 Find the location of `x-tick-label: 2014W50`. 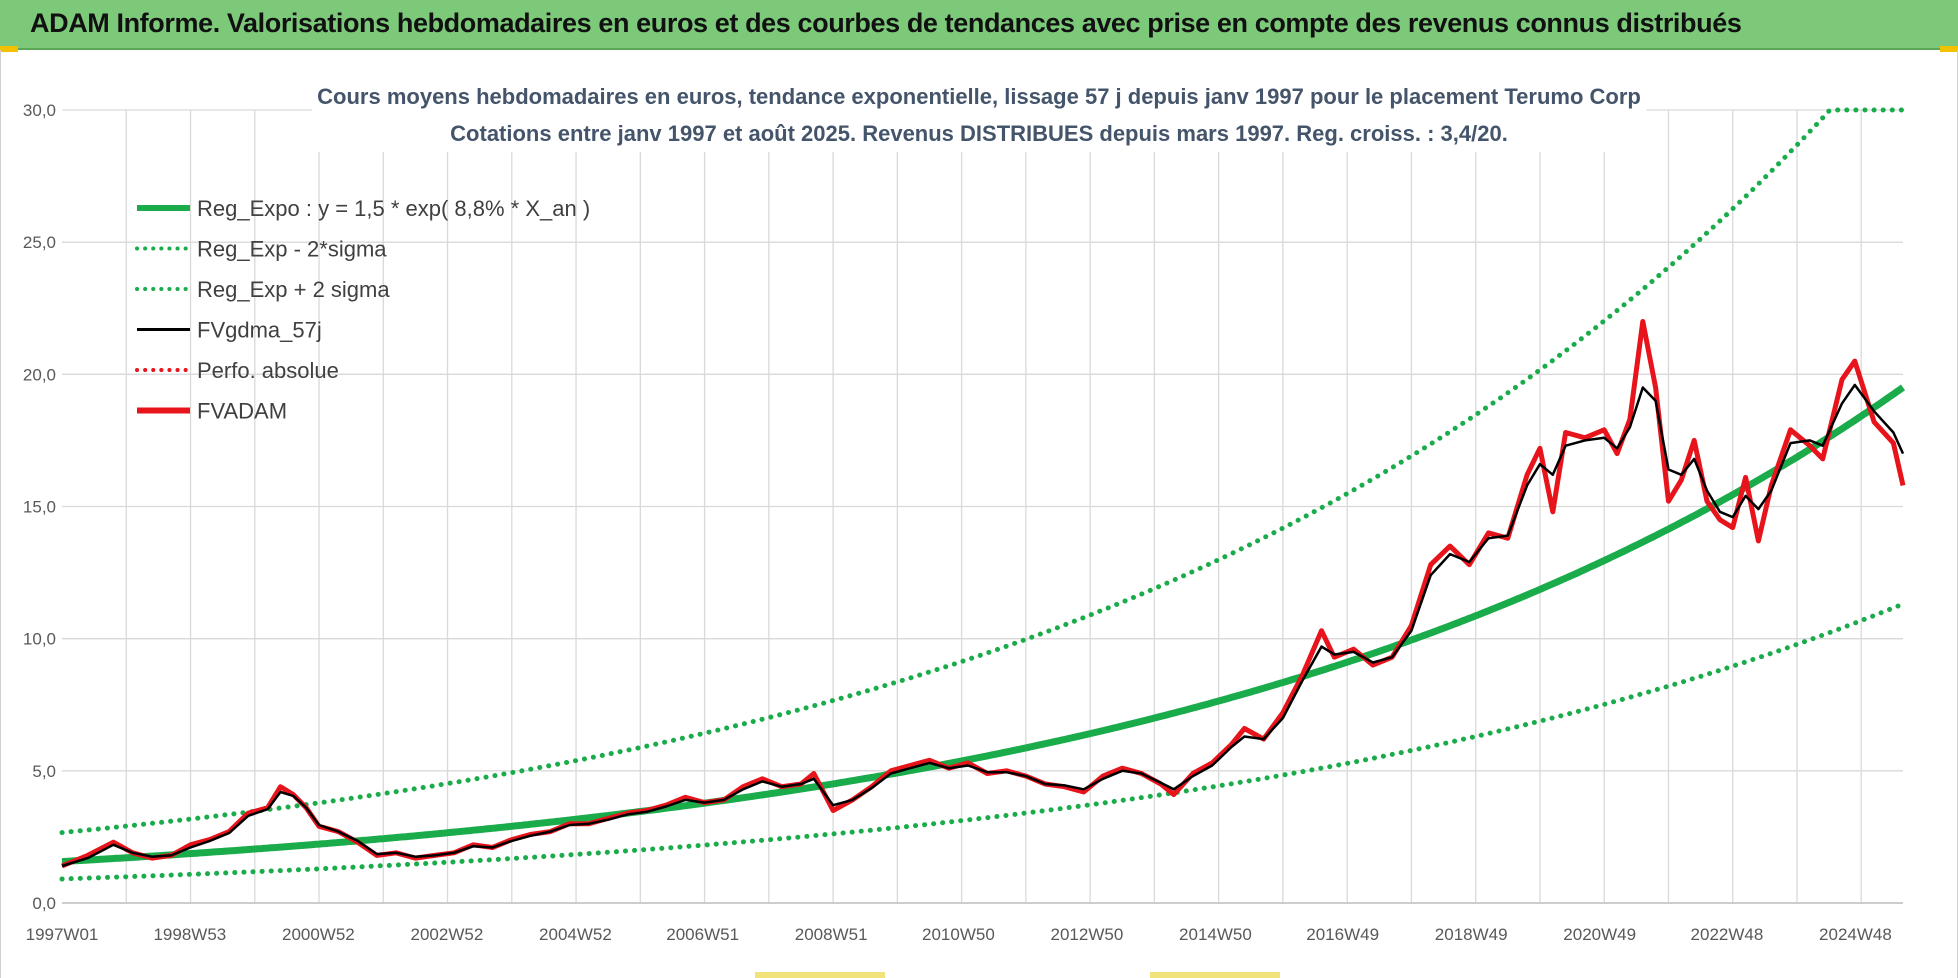

x-tick-label: 2014W50 is located at coordinates (1215, 934).